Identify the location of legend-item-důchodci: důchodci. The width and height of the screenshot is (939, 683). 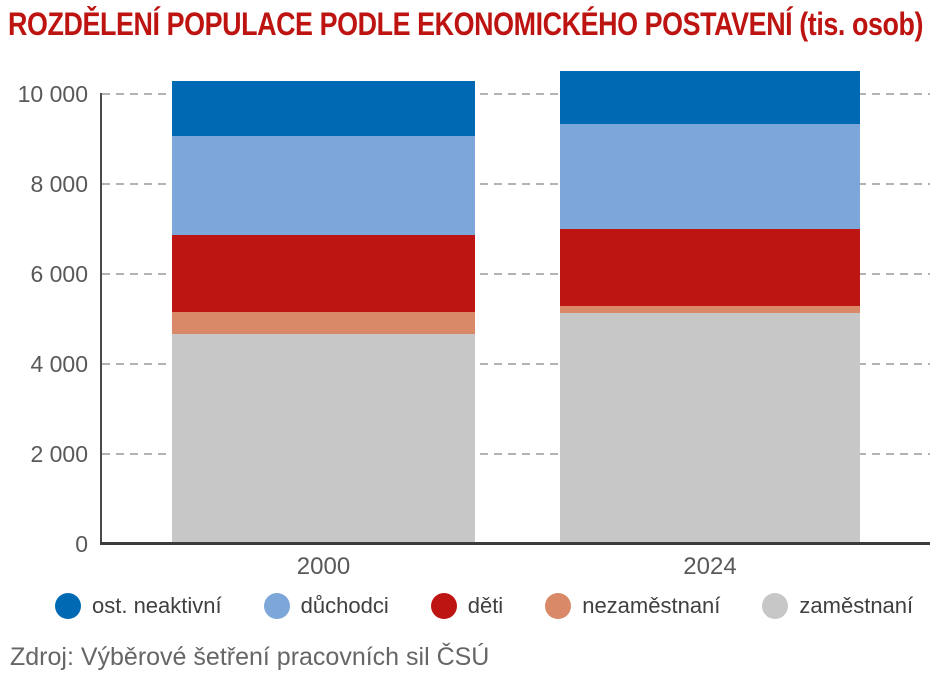
(326, 606).